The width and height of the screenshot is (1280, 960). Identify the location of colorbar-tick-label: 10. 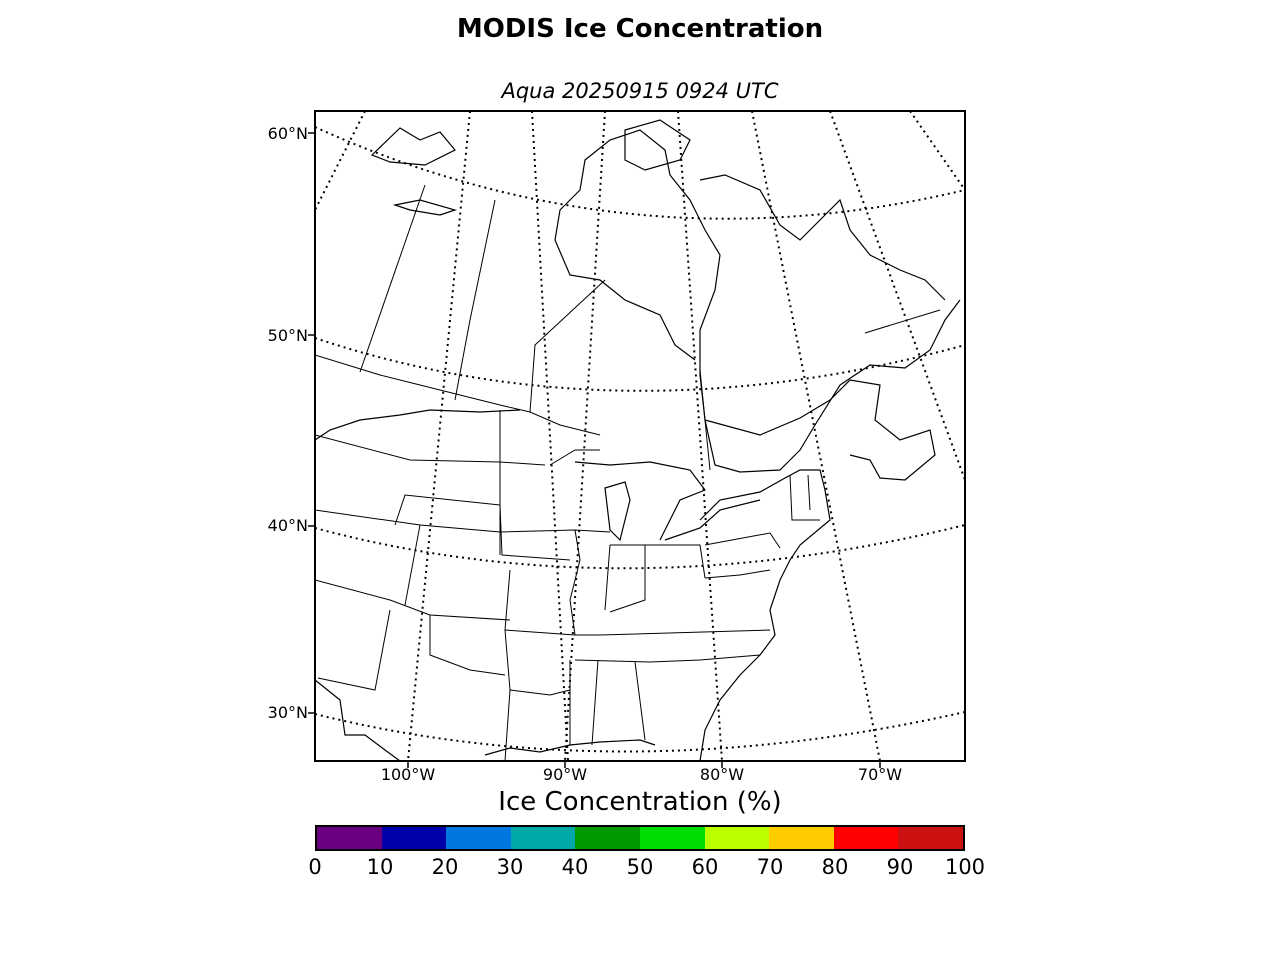
(380, 867).